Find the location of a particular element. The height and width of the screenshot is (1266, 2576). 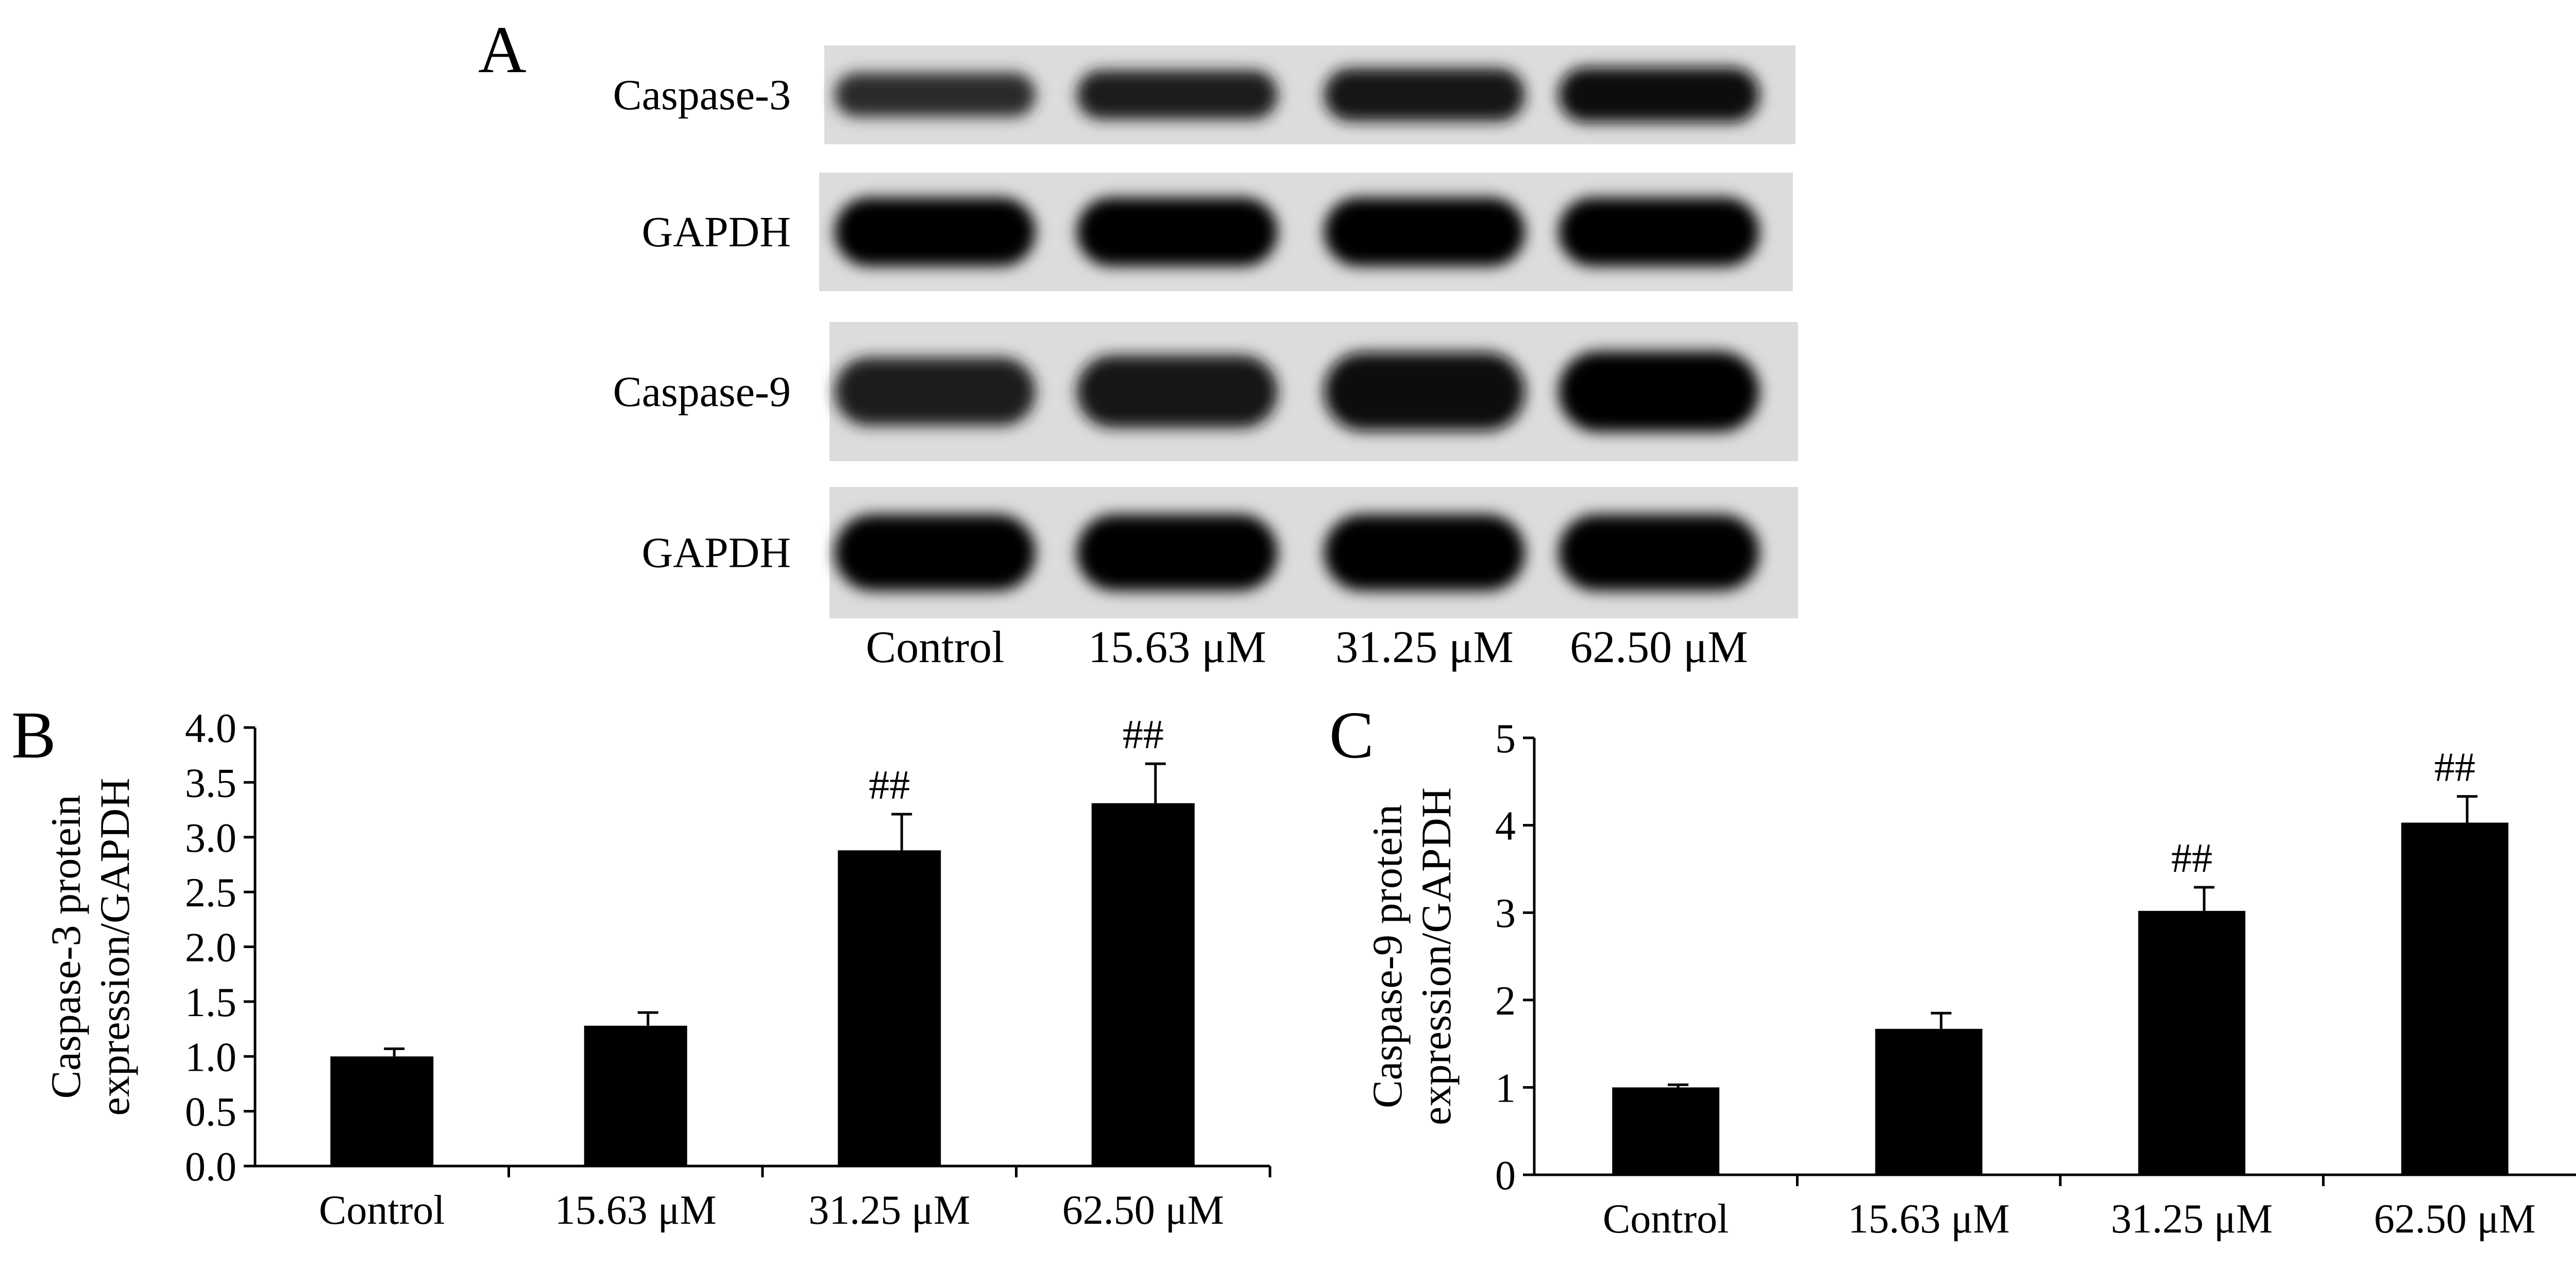

y-tick-label: 2.0 is located at coordinates (210, 948).